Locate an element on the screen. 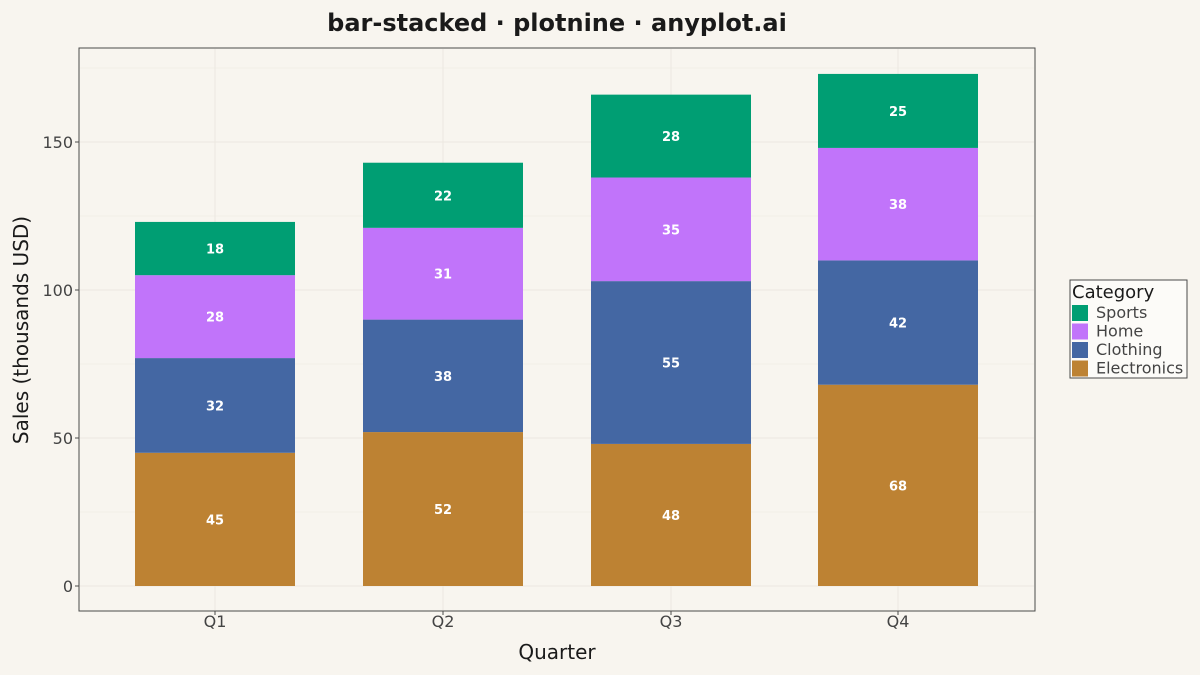 Image resolution: width=1200 pixels, height=675 pixels. data-label-electronics-q4: 68 is located at coordinates (898, 486).